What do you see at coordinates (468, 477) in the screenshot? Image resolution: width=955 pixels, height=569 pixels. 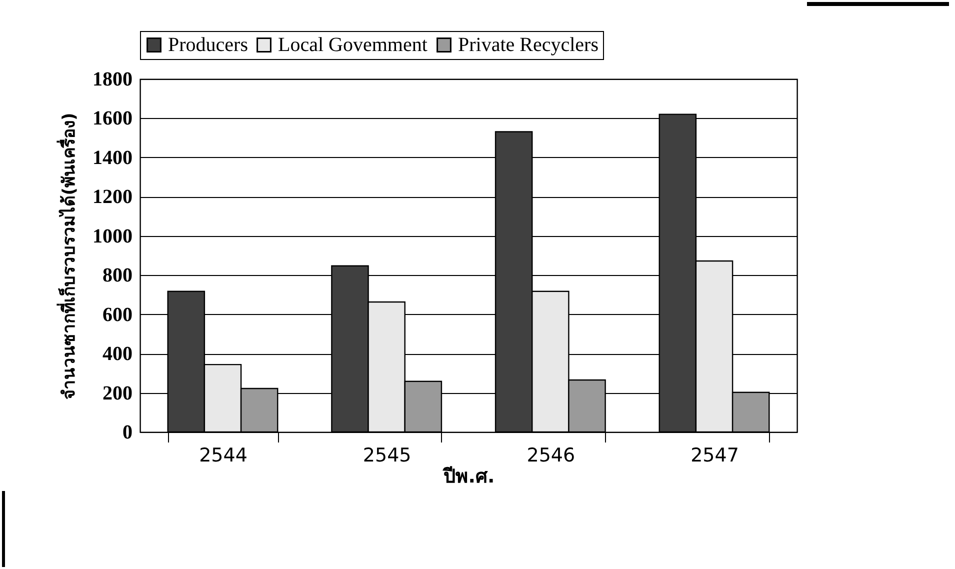 I see `x-axis-title: ปีพ.ศ.` at bounding box center [468, 477].